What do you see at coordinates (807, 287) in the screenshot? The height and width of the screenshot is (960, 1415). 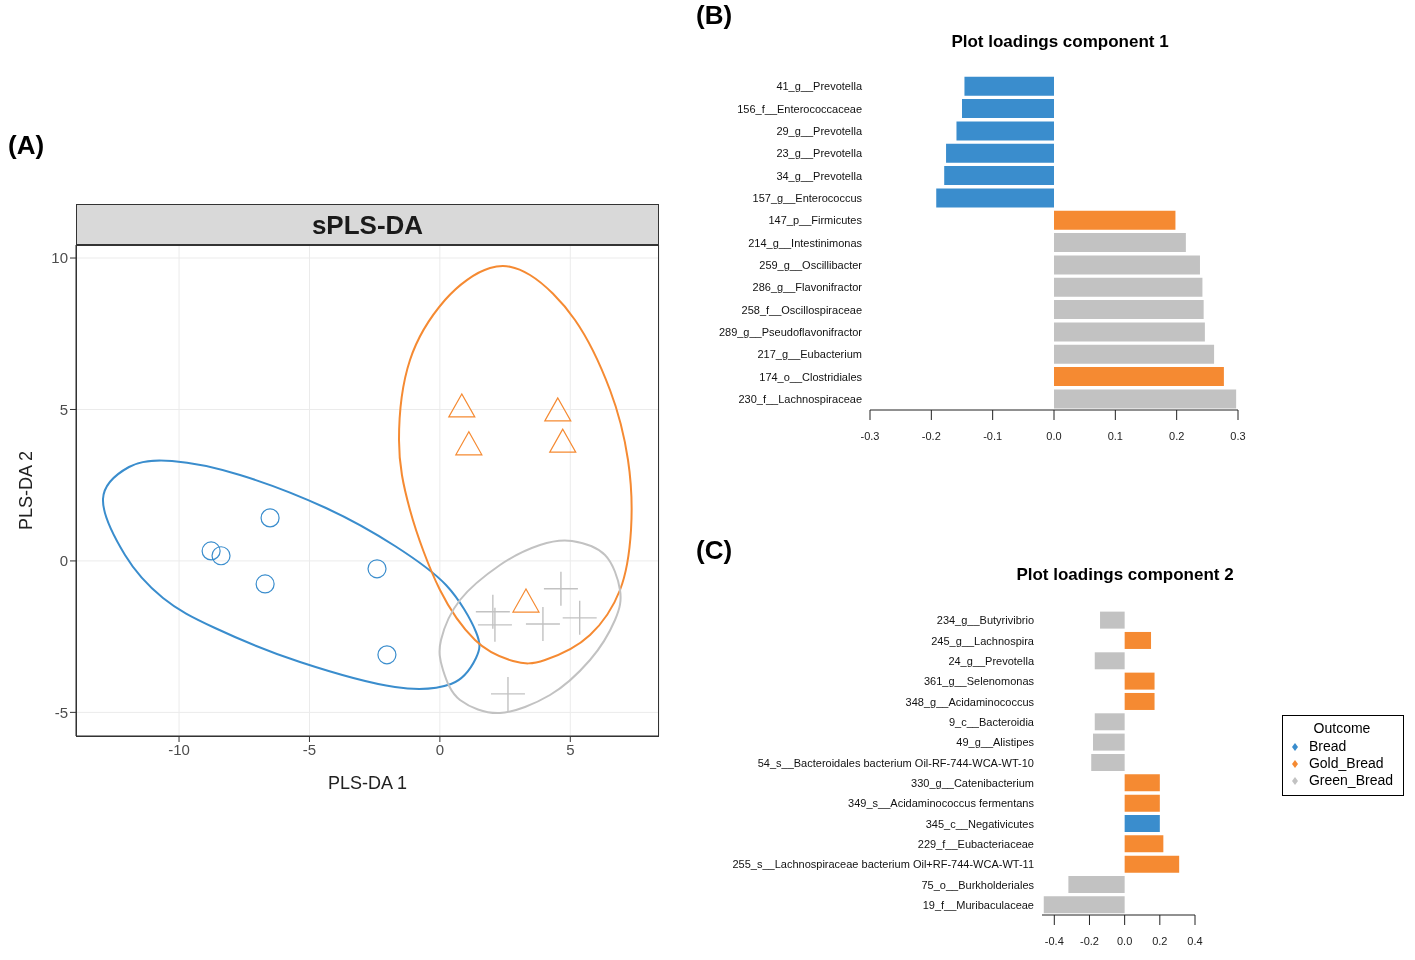 I see `y-tick-label: 286_g__Flavonifractor` at bounding box center [807, 287].